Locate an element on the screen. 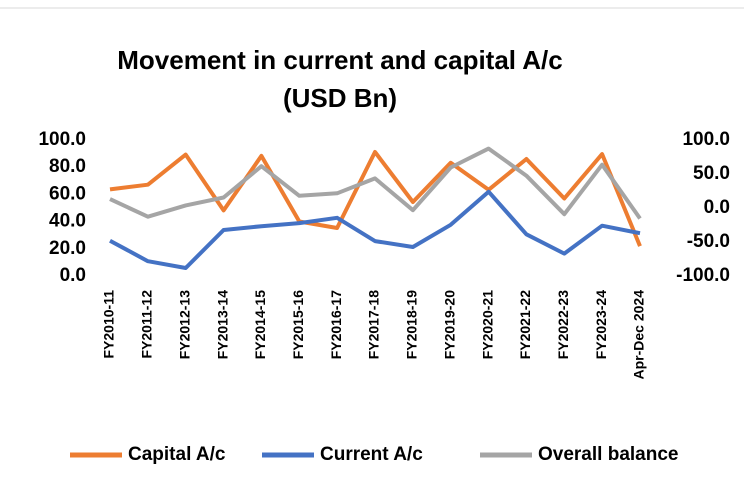 The height and width of the screenshot is (488, 744). legend-label: Overall balance is located at coordinates (608, 454).